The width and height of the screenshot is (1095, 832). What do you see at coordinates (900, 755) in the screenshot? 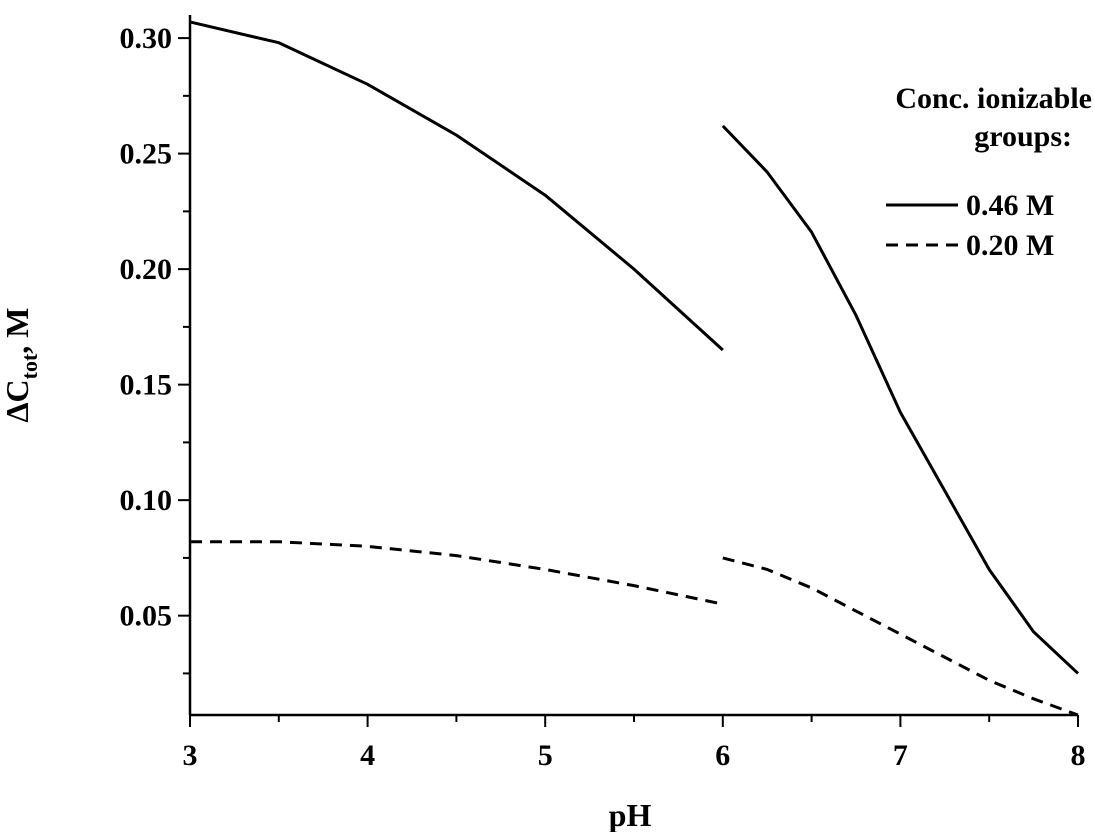
I see `x-tick-label: 7` at bounding box center [900, 755].